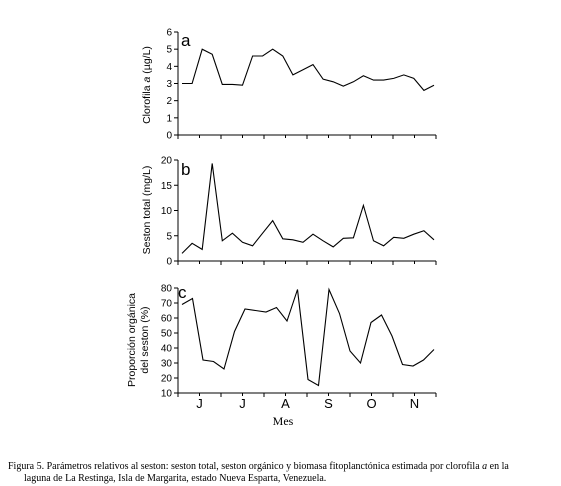  I want to click on y-tick-label: 1, so click(169, 118).